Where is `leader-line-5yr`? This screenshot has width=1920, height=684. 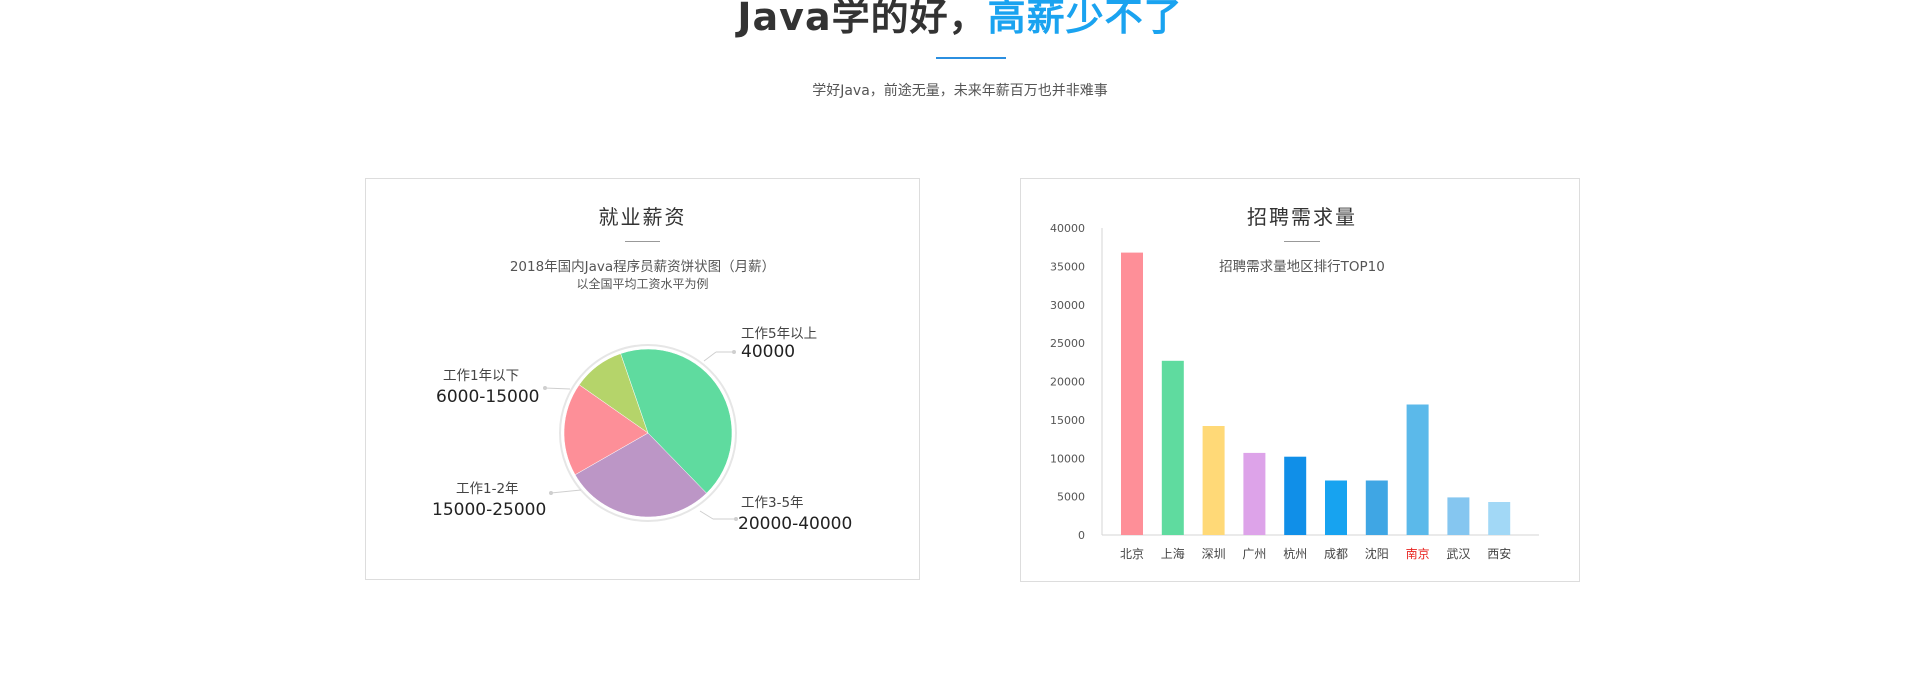
leader-line-5yr is located at coordinates (710, 356).